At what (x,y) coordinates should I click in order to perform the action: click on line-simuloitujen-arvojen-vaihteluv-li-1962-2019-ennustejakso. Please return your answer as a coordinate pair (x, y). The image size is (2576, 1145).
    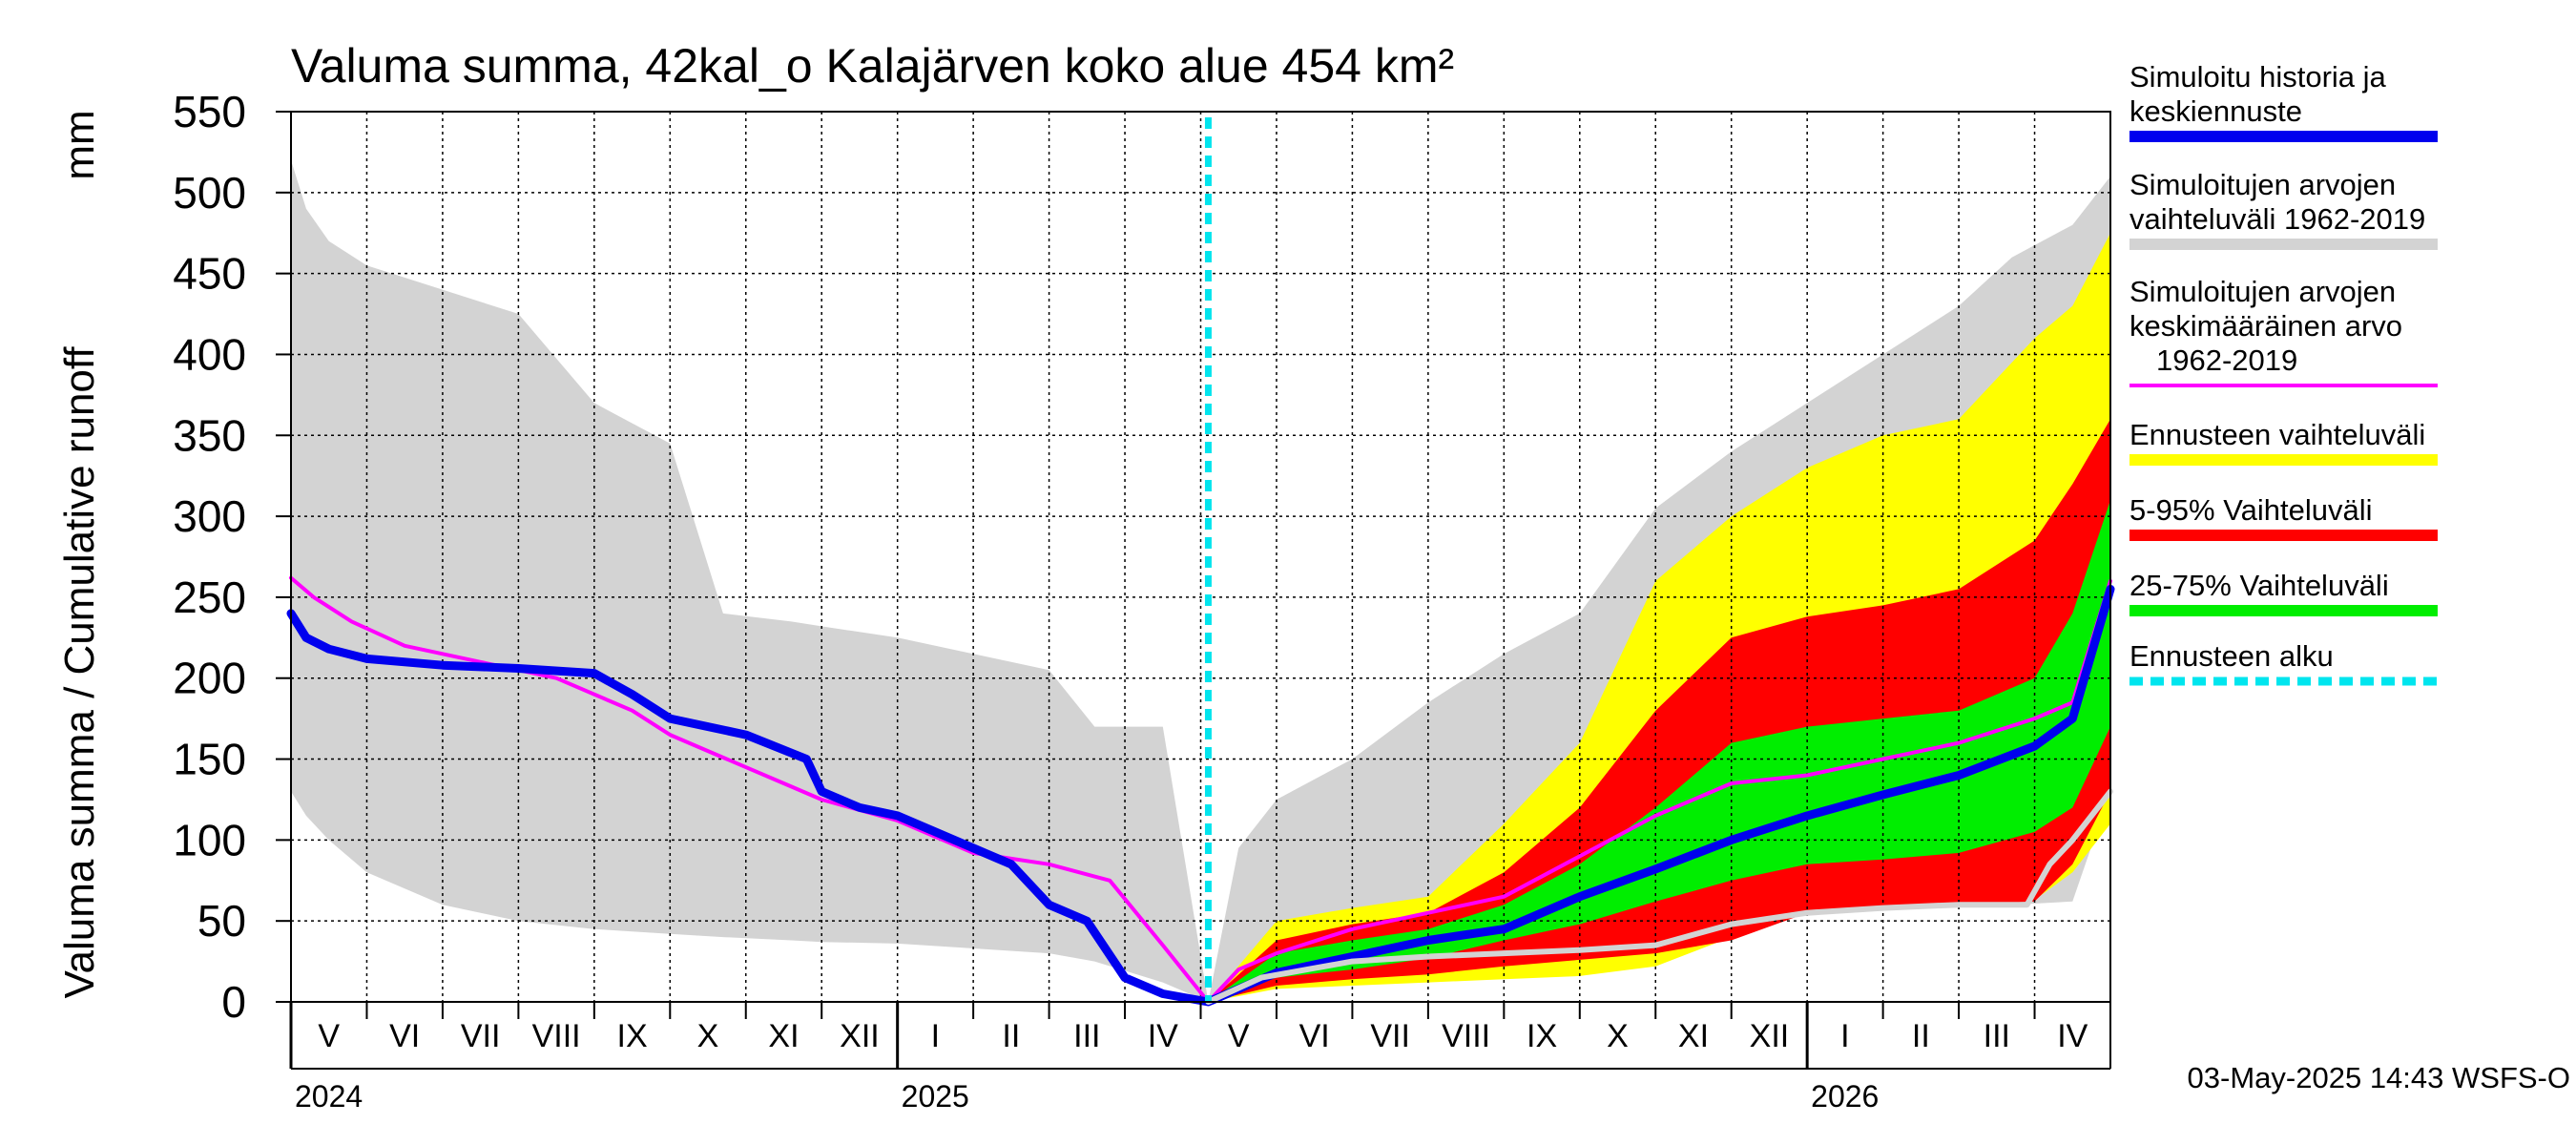
    Looking at the image, I should click on (1659, 896).